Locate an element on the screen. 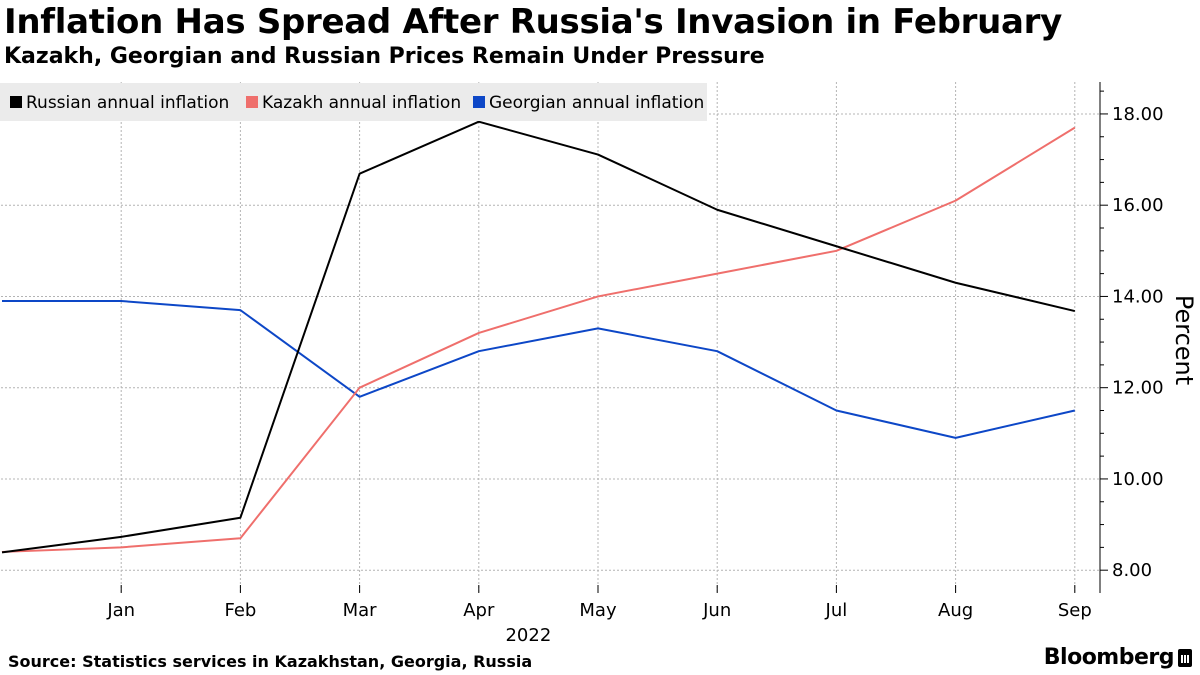 This screenshot has width=1200, height=675. y-tick-label: 10.00 is located at coordinates (1138, 479).